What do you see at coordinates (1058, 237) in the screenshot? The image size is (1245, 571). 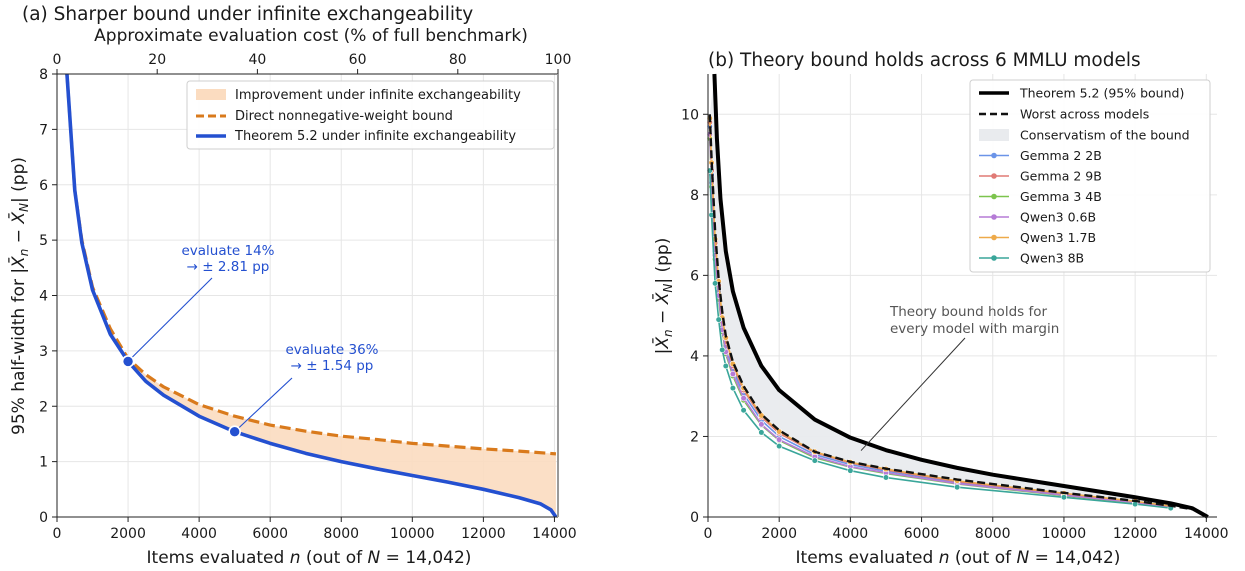 I see `legend-label: Qwen3 1.7B` at bounding box center [1058, 237].